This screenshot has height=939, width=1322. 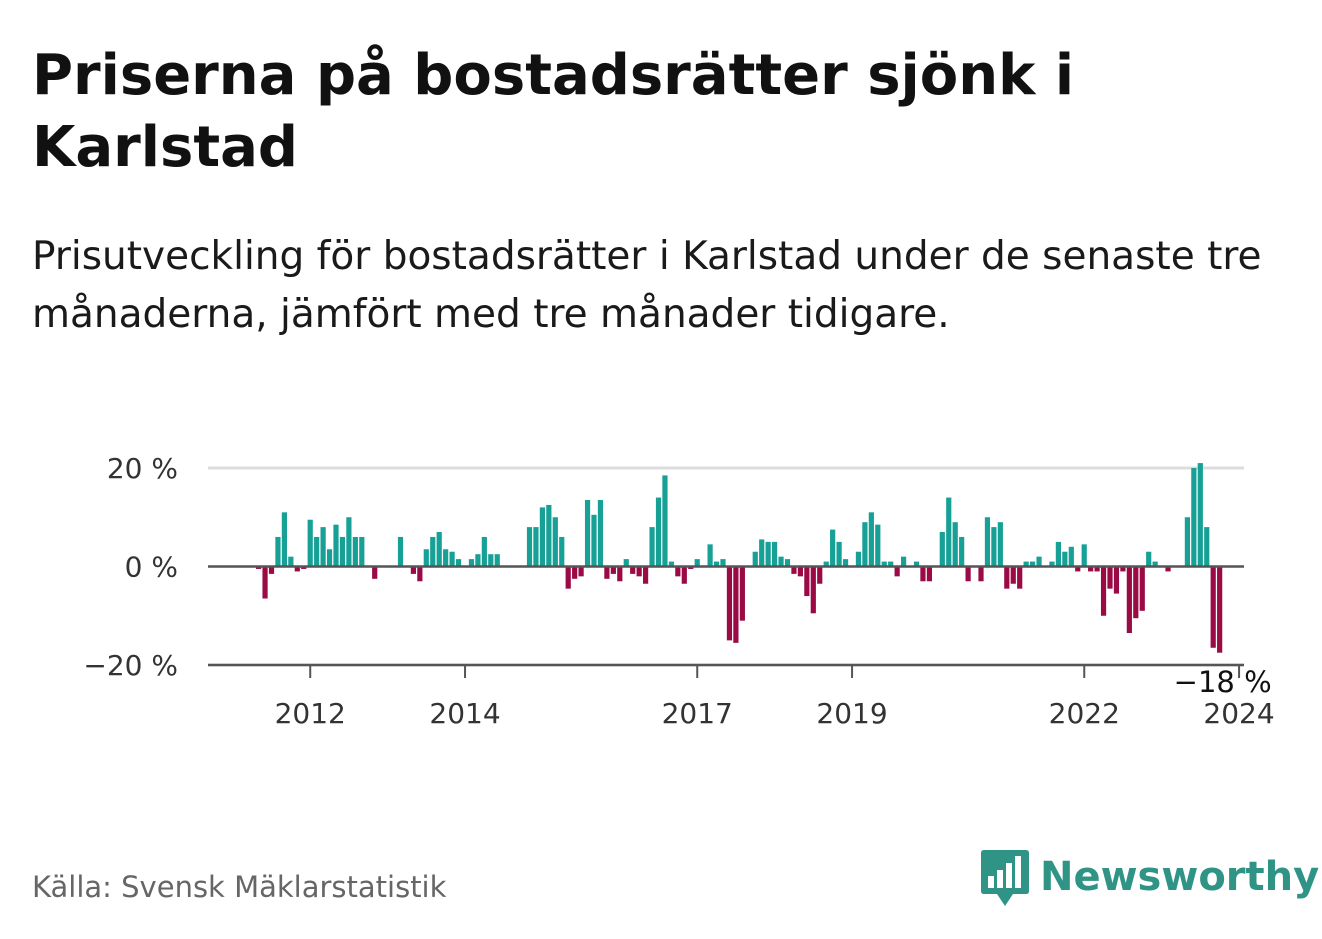 I want to click on bar-chart-logo-icon, so click(x=1005, y=878).